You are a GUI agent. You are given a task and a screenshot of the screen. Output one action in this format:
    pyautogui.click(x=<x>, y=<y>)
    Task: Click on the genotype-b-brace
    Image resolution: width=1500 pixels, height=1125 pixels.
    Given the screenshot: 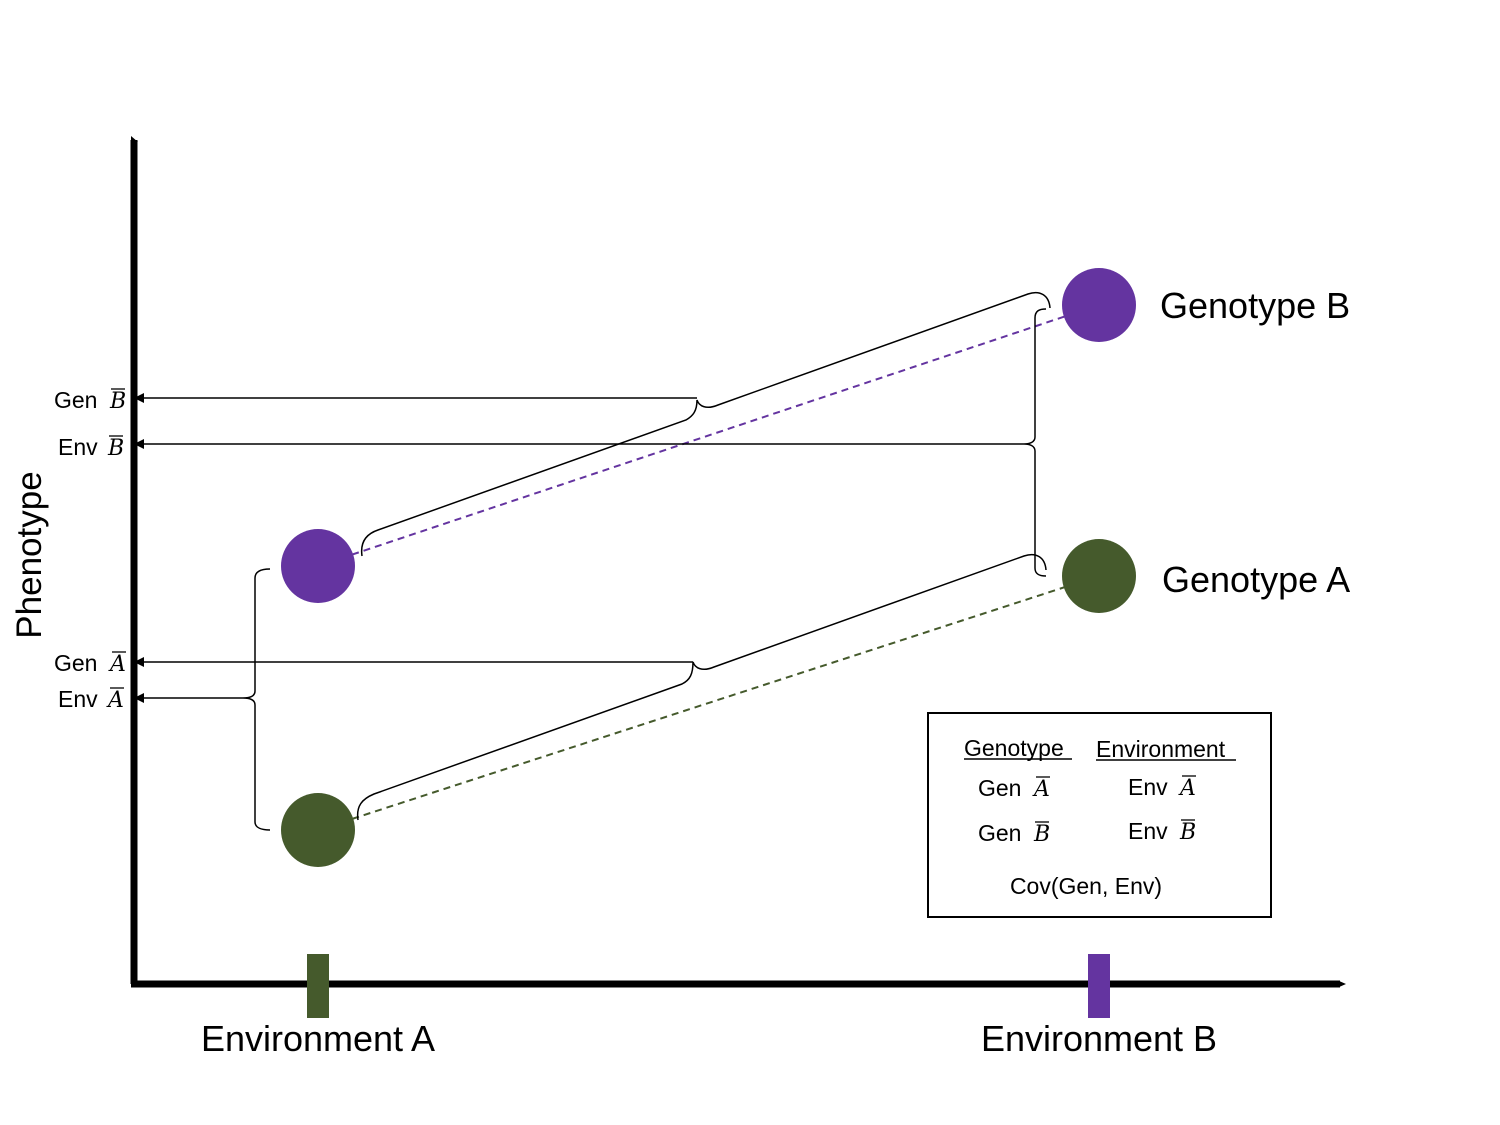 What is the action you would take?
    pyautogui.click(x=705, y=424)
    